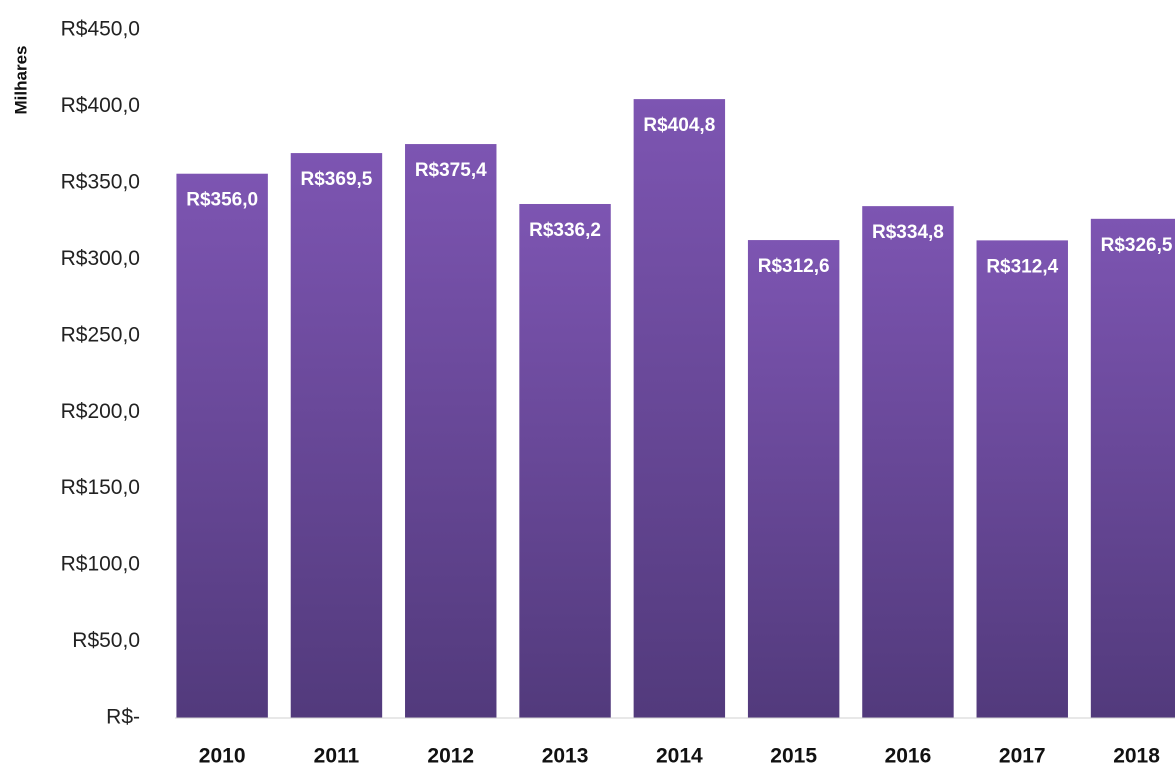 Image resolution: width=1175 pixels, height=774 pixels. I want to click on y-tick-label: R$-, so click(123, 717).